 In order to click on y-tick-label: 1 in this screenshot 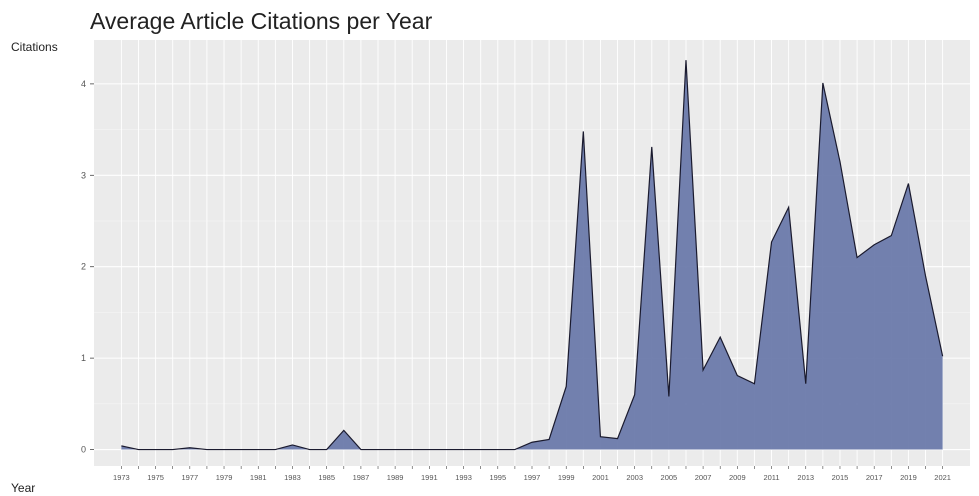, I will do `click(83, 358)`.